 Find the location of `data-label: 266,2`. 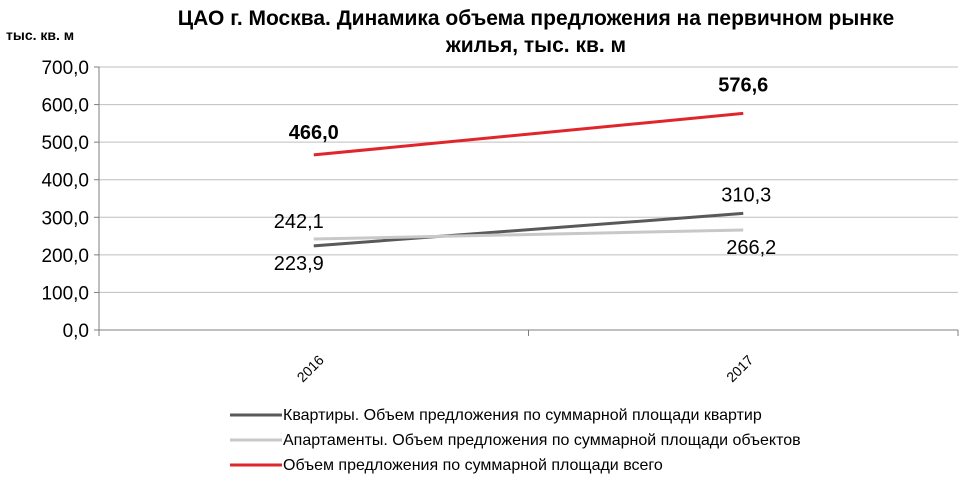

data-label: 266,2 is located at coordinates (751, 248).